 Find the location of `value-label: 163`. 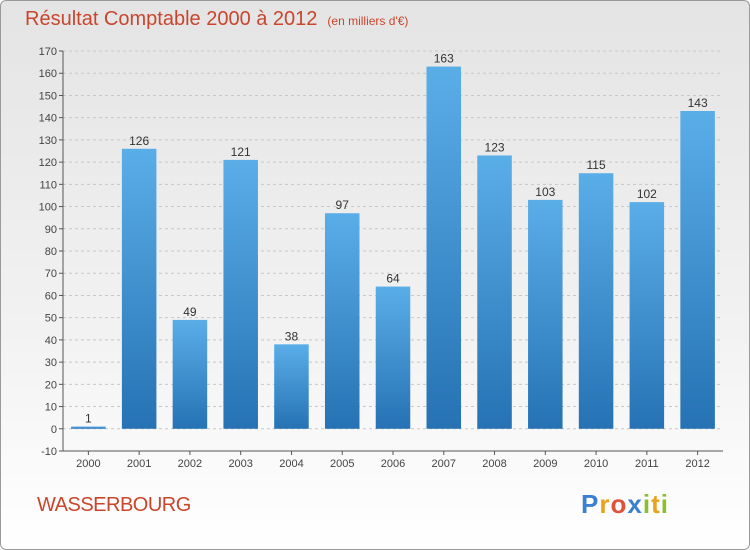

value-label: 163 is located at coordinates (444, 59).